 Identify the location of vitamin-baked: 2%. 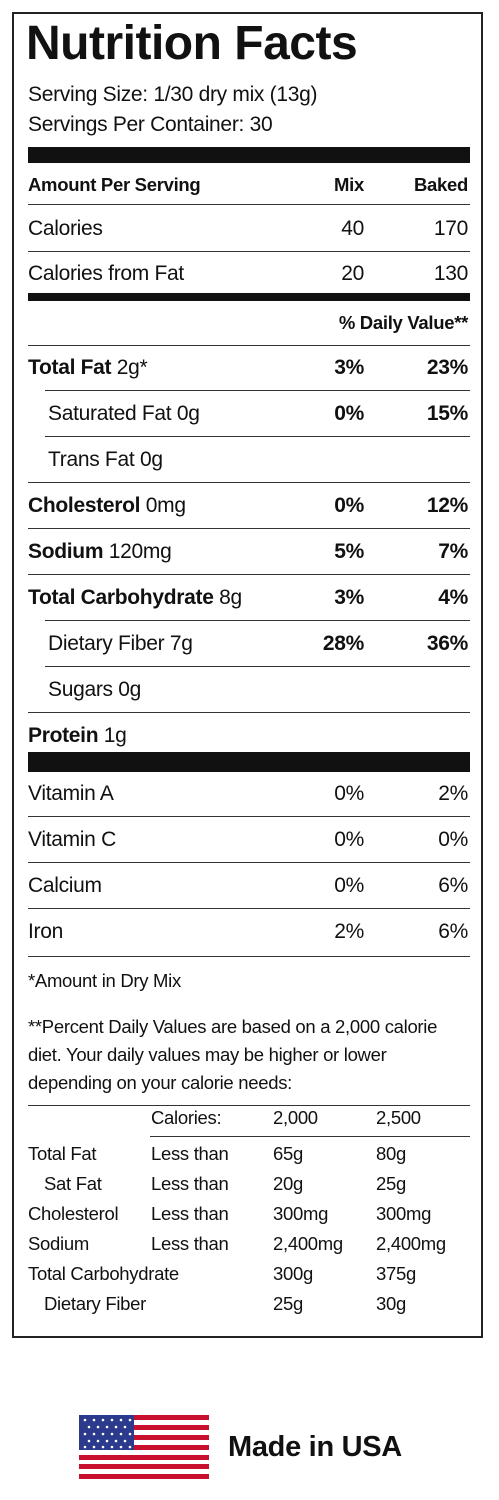
(453, 793).